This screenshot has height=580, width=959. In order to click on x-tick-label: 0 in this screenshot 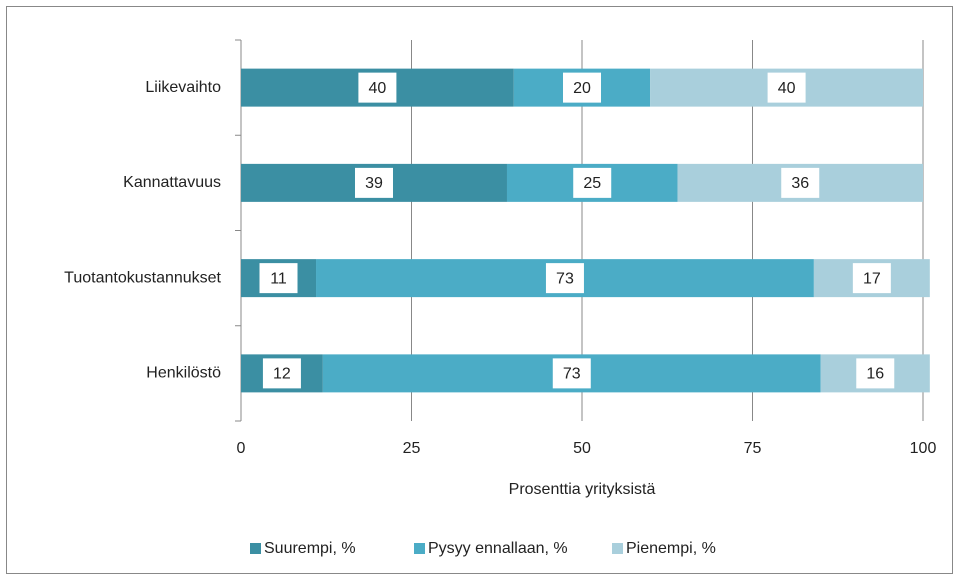, I will do `click(241, 448)`.